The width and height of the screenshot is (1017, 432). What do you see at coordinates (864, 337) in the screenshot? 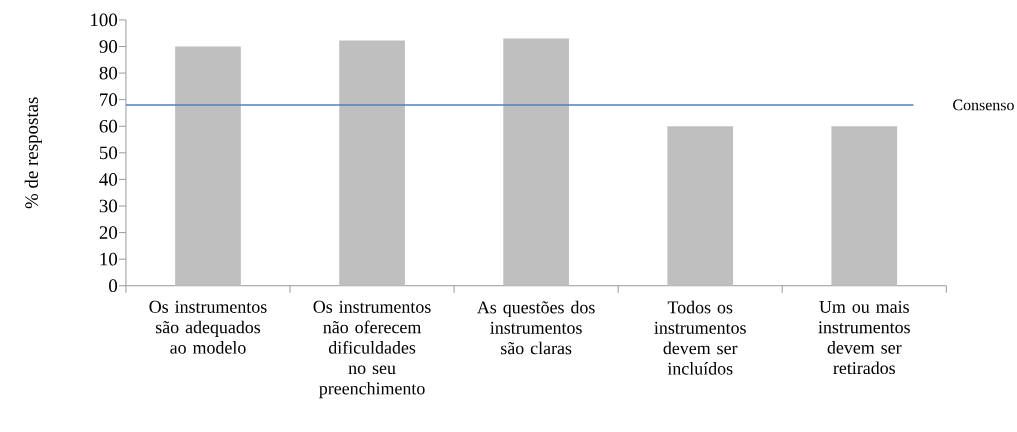
I see `x-tick-label: Um ou mais instrumentos devem ser retirados` at bounding box center [864, 337].